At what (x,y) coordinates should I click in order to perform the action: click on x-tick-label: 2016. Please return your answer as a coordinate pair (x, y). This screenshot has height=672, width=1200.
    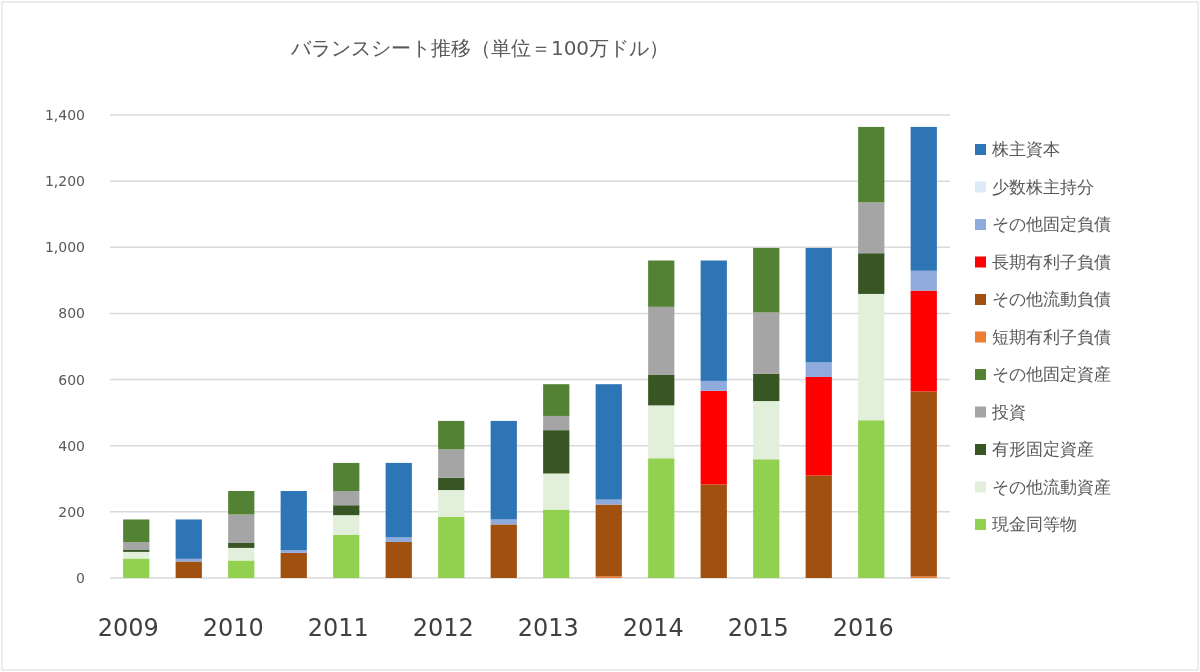
    Looking at the image, I should click on (863, 628).